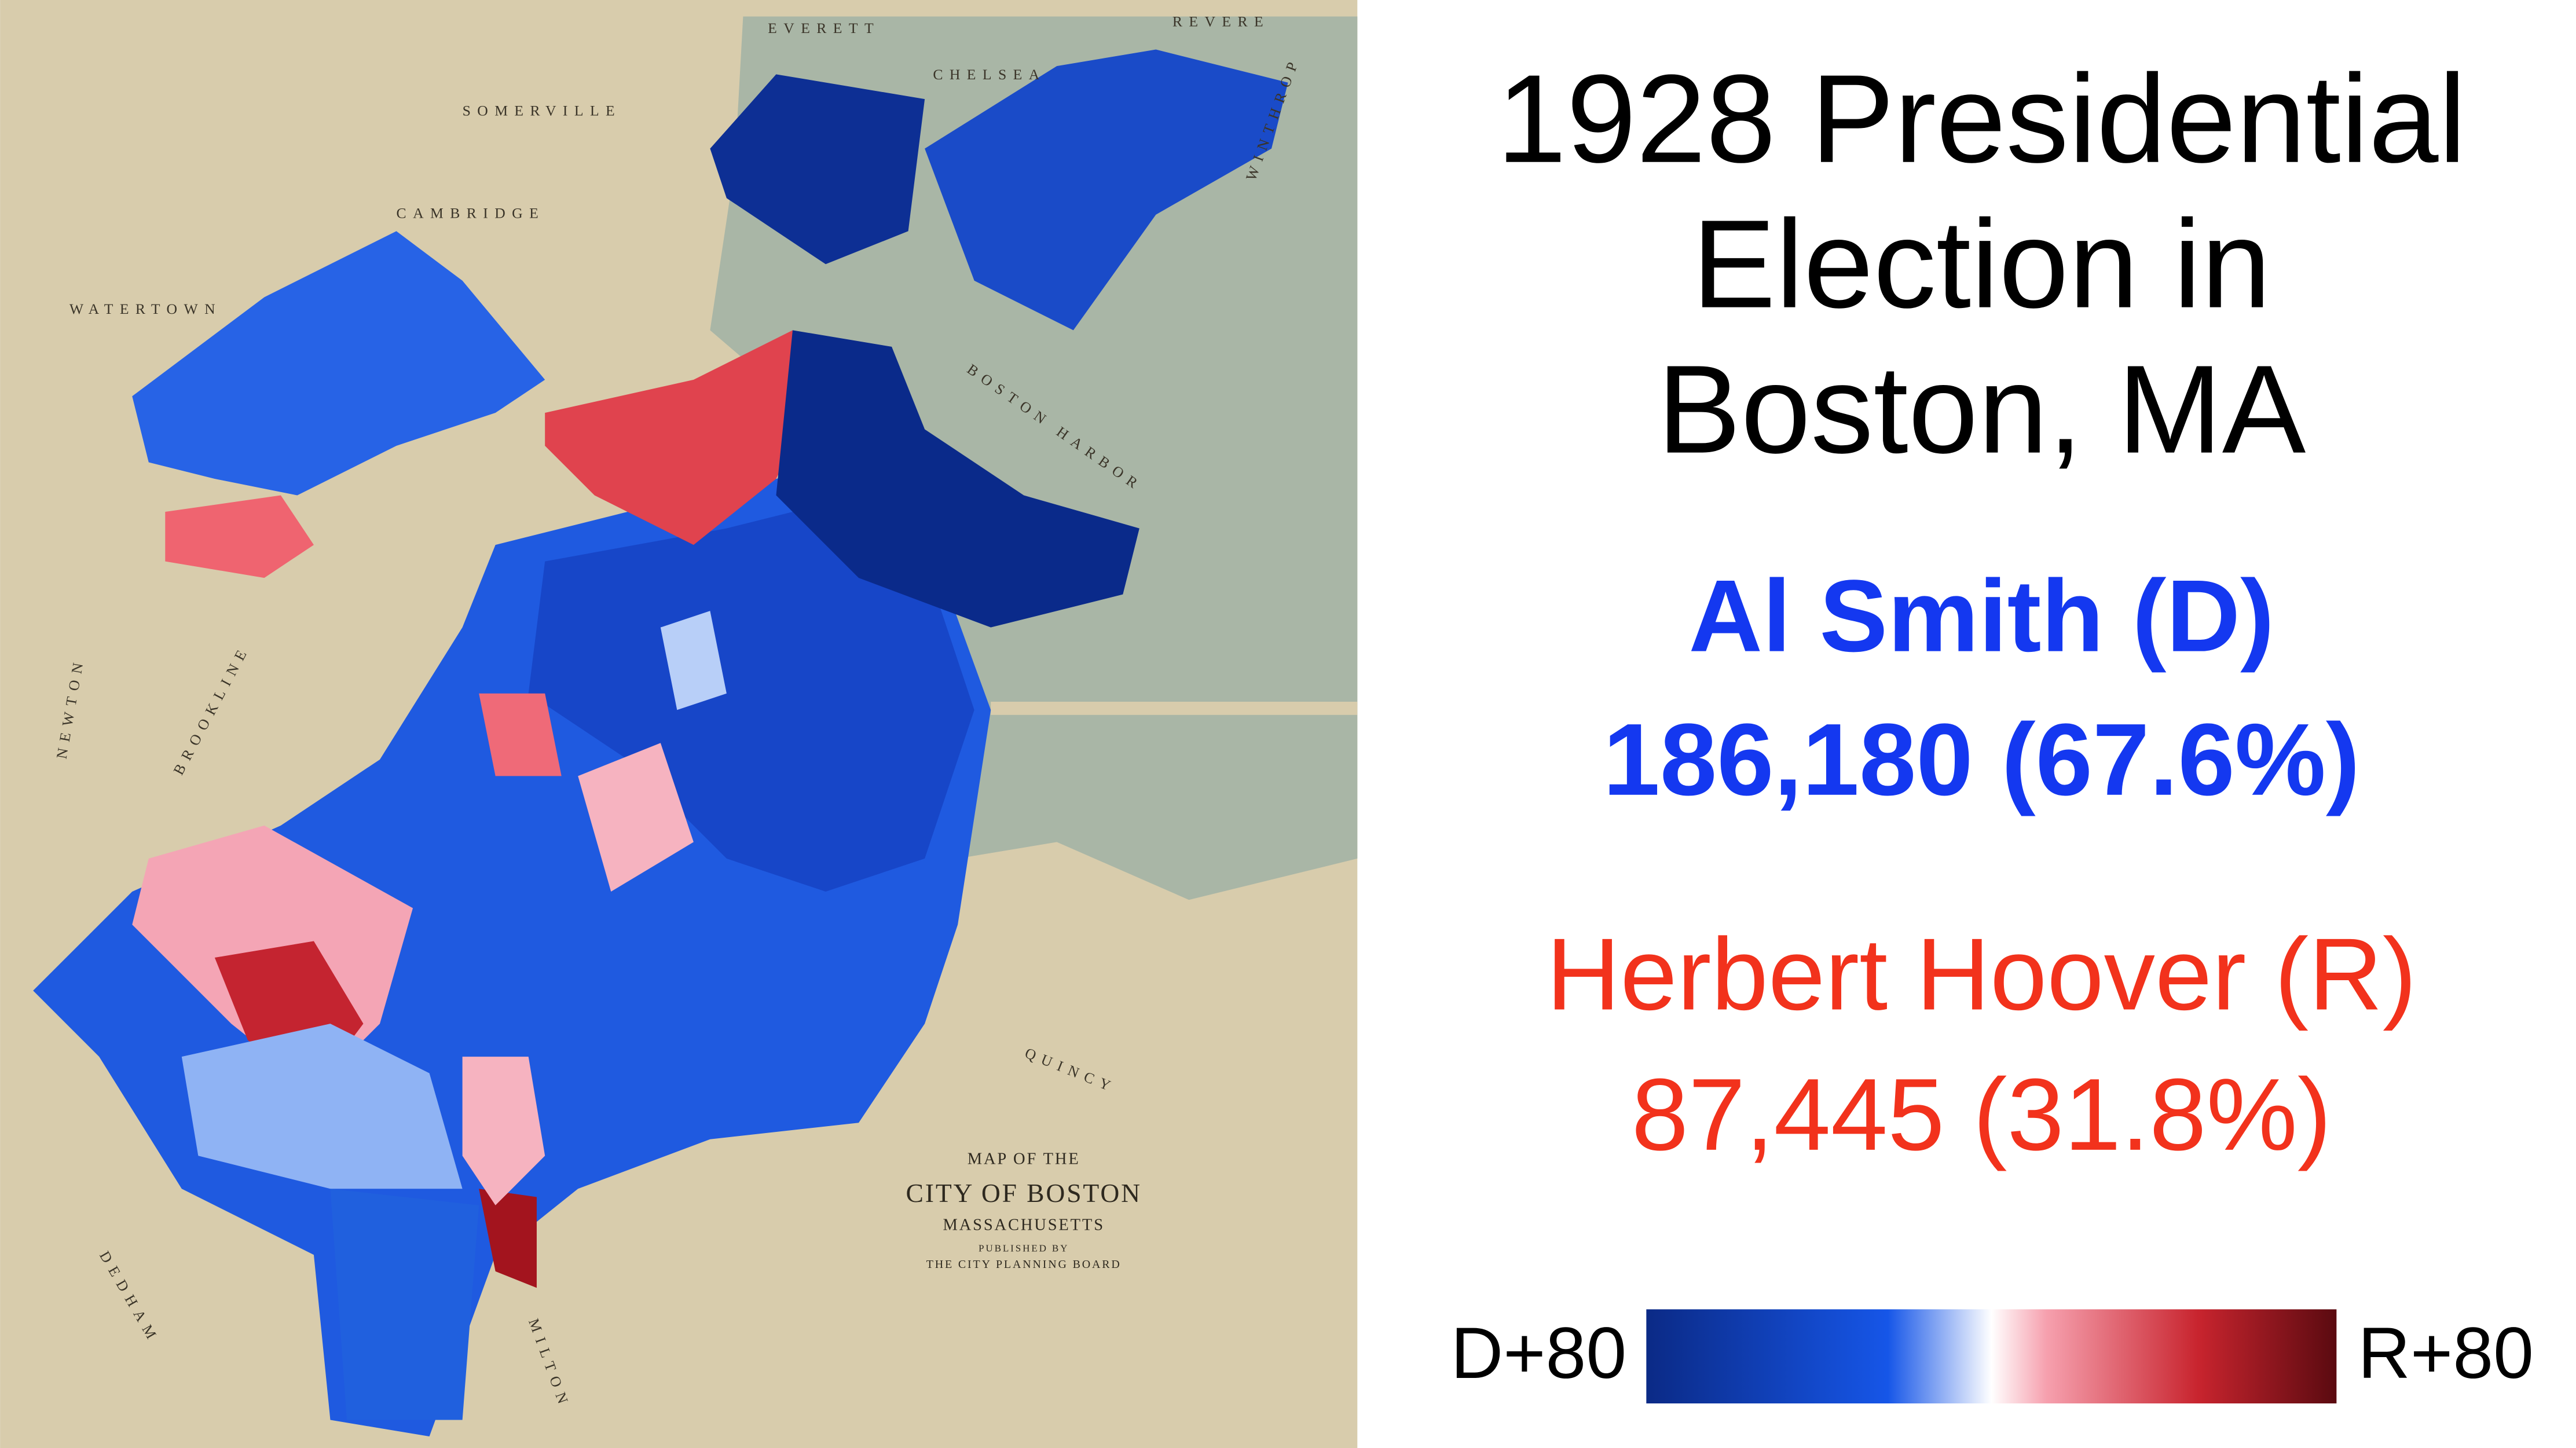  Describe the element at coordinates (1991, 1356) in the screenshot. I see `color-scale` at that location.